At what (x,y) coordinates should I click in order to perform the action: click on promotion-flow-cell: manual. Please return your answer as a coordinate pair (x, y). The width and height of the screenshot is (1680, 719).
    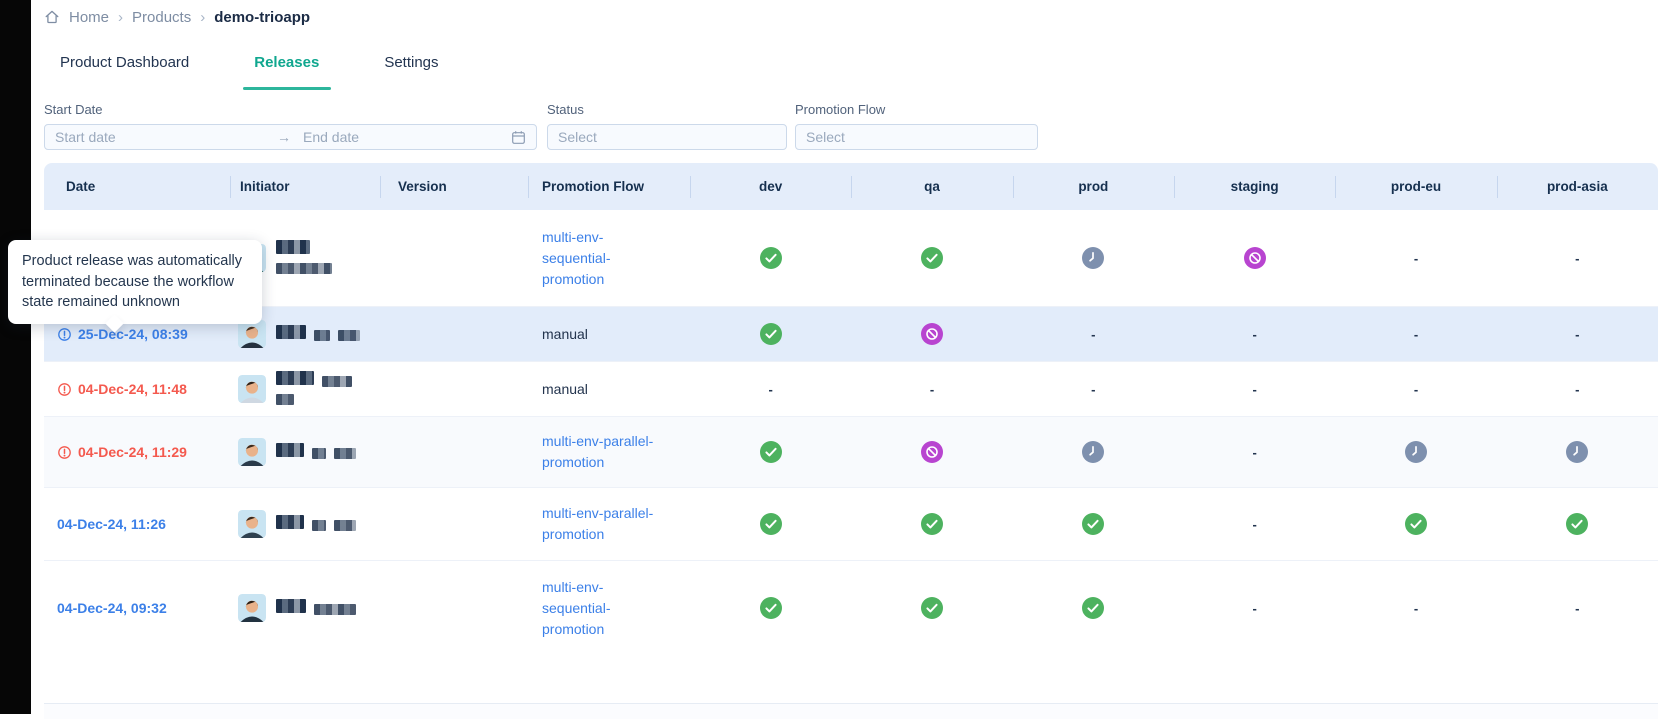
    Looking at the image, I should click on (609, 389).